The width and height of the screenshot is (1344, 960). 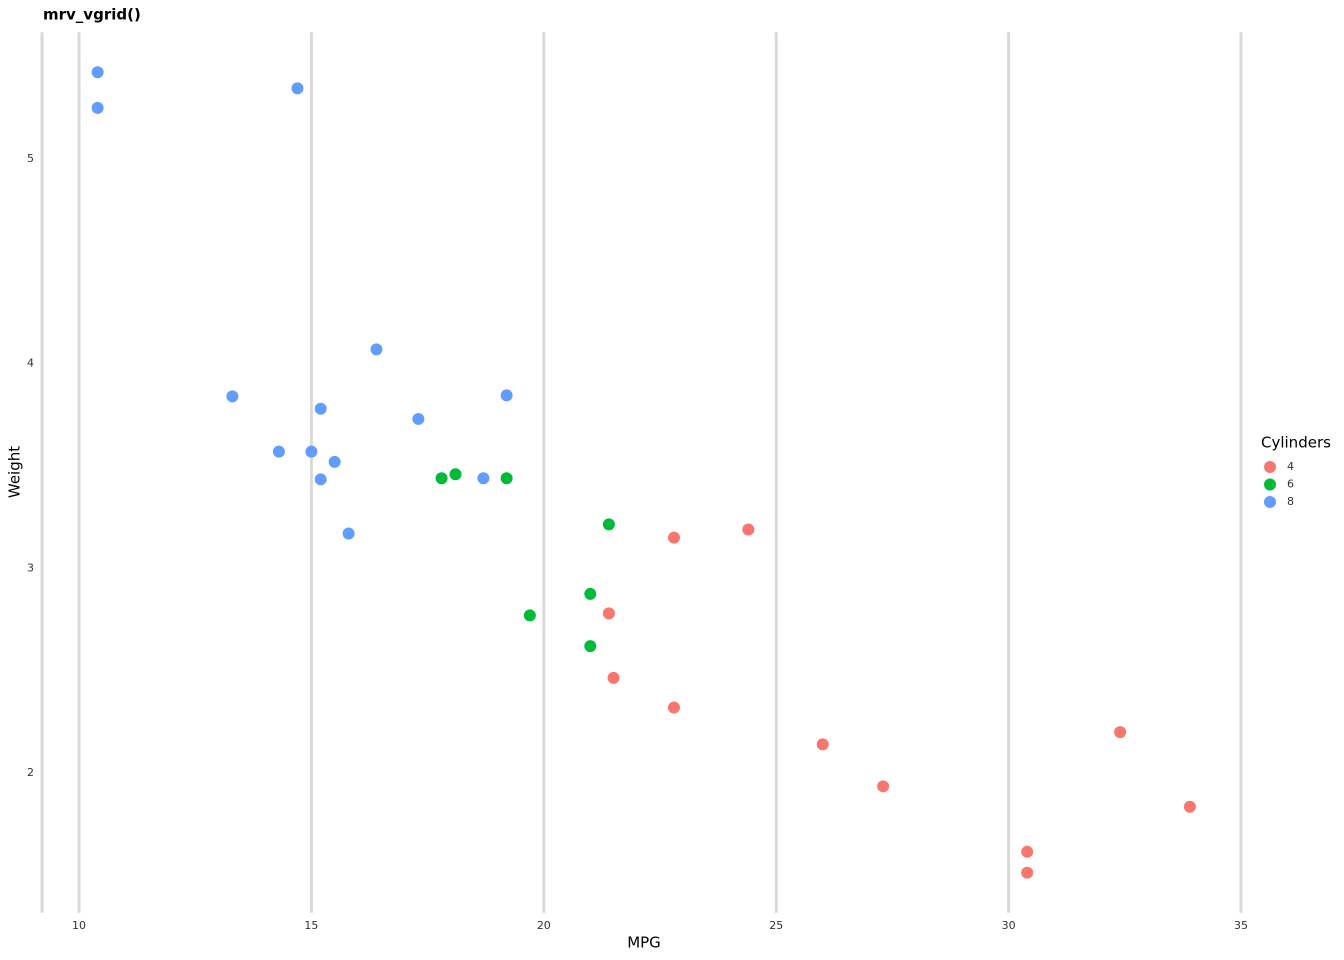 I want to click on legend-label: 4, so click(x=1290, y=466).